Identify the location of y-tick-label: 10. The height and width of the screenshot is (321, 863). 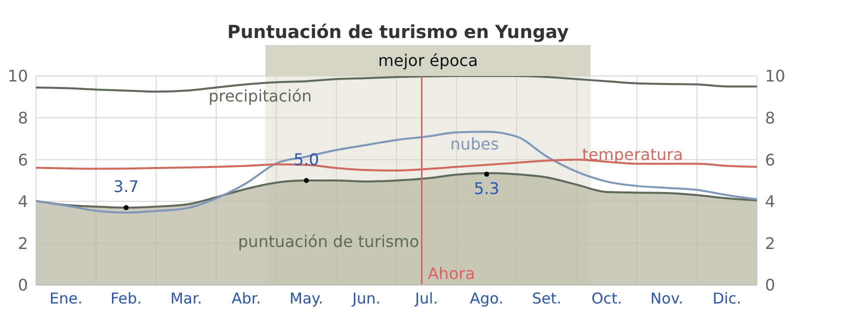
(18, 76).